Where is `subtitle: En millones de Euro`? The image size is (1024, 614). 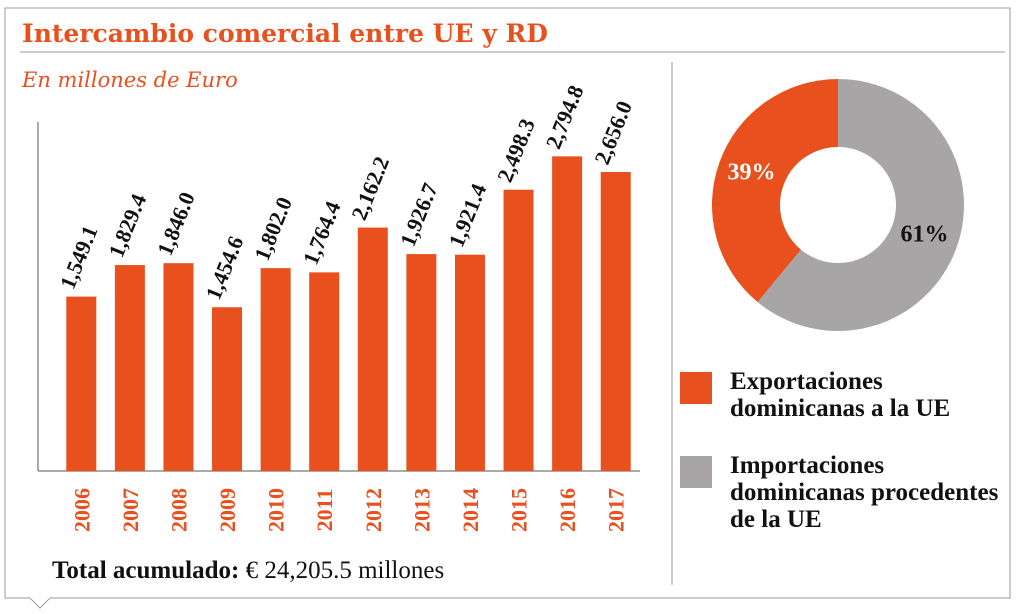 subtitle: En millones de Euro is located at coordinates (129, 80).